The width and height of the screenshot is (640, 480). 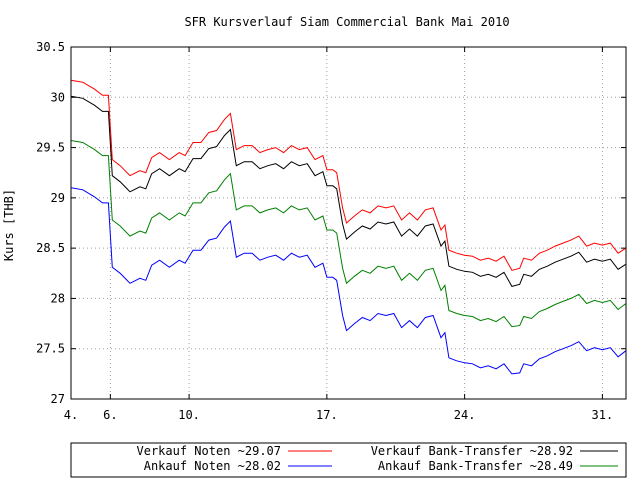 What do you see at coordinates (58, 97) in the screenshot?
I see `y-tick-label: 30` at bounding box center [58, 97].